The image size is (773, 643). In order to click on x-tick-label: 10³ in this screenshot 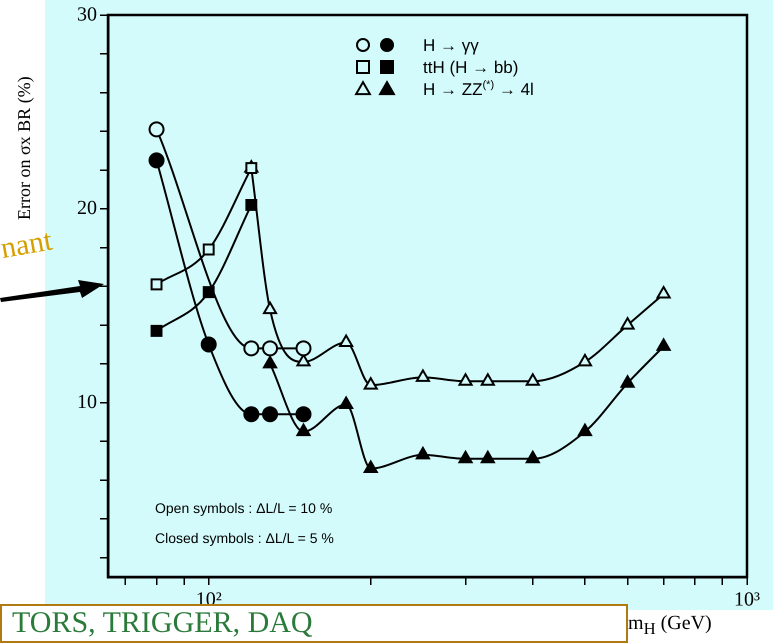, I will do `click(747, 599)`.